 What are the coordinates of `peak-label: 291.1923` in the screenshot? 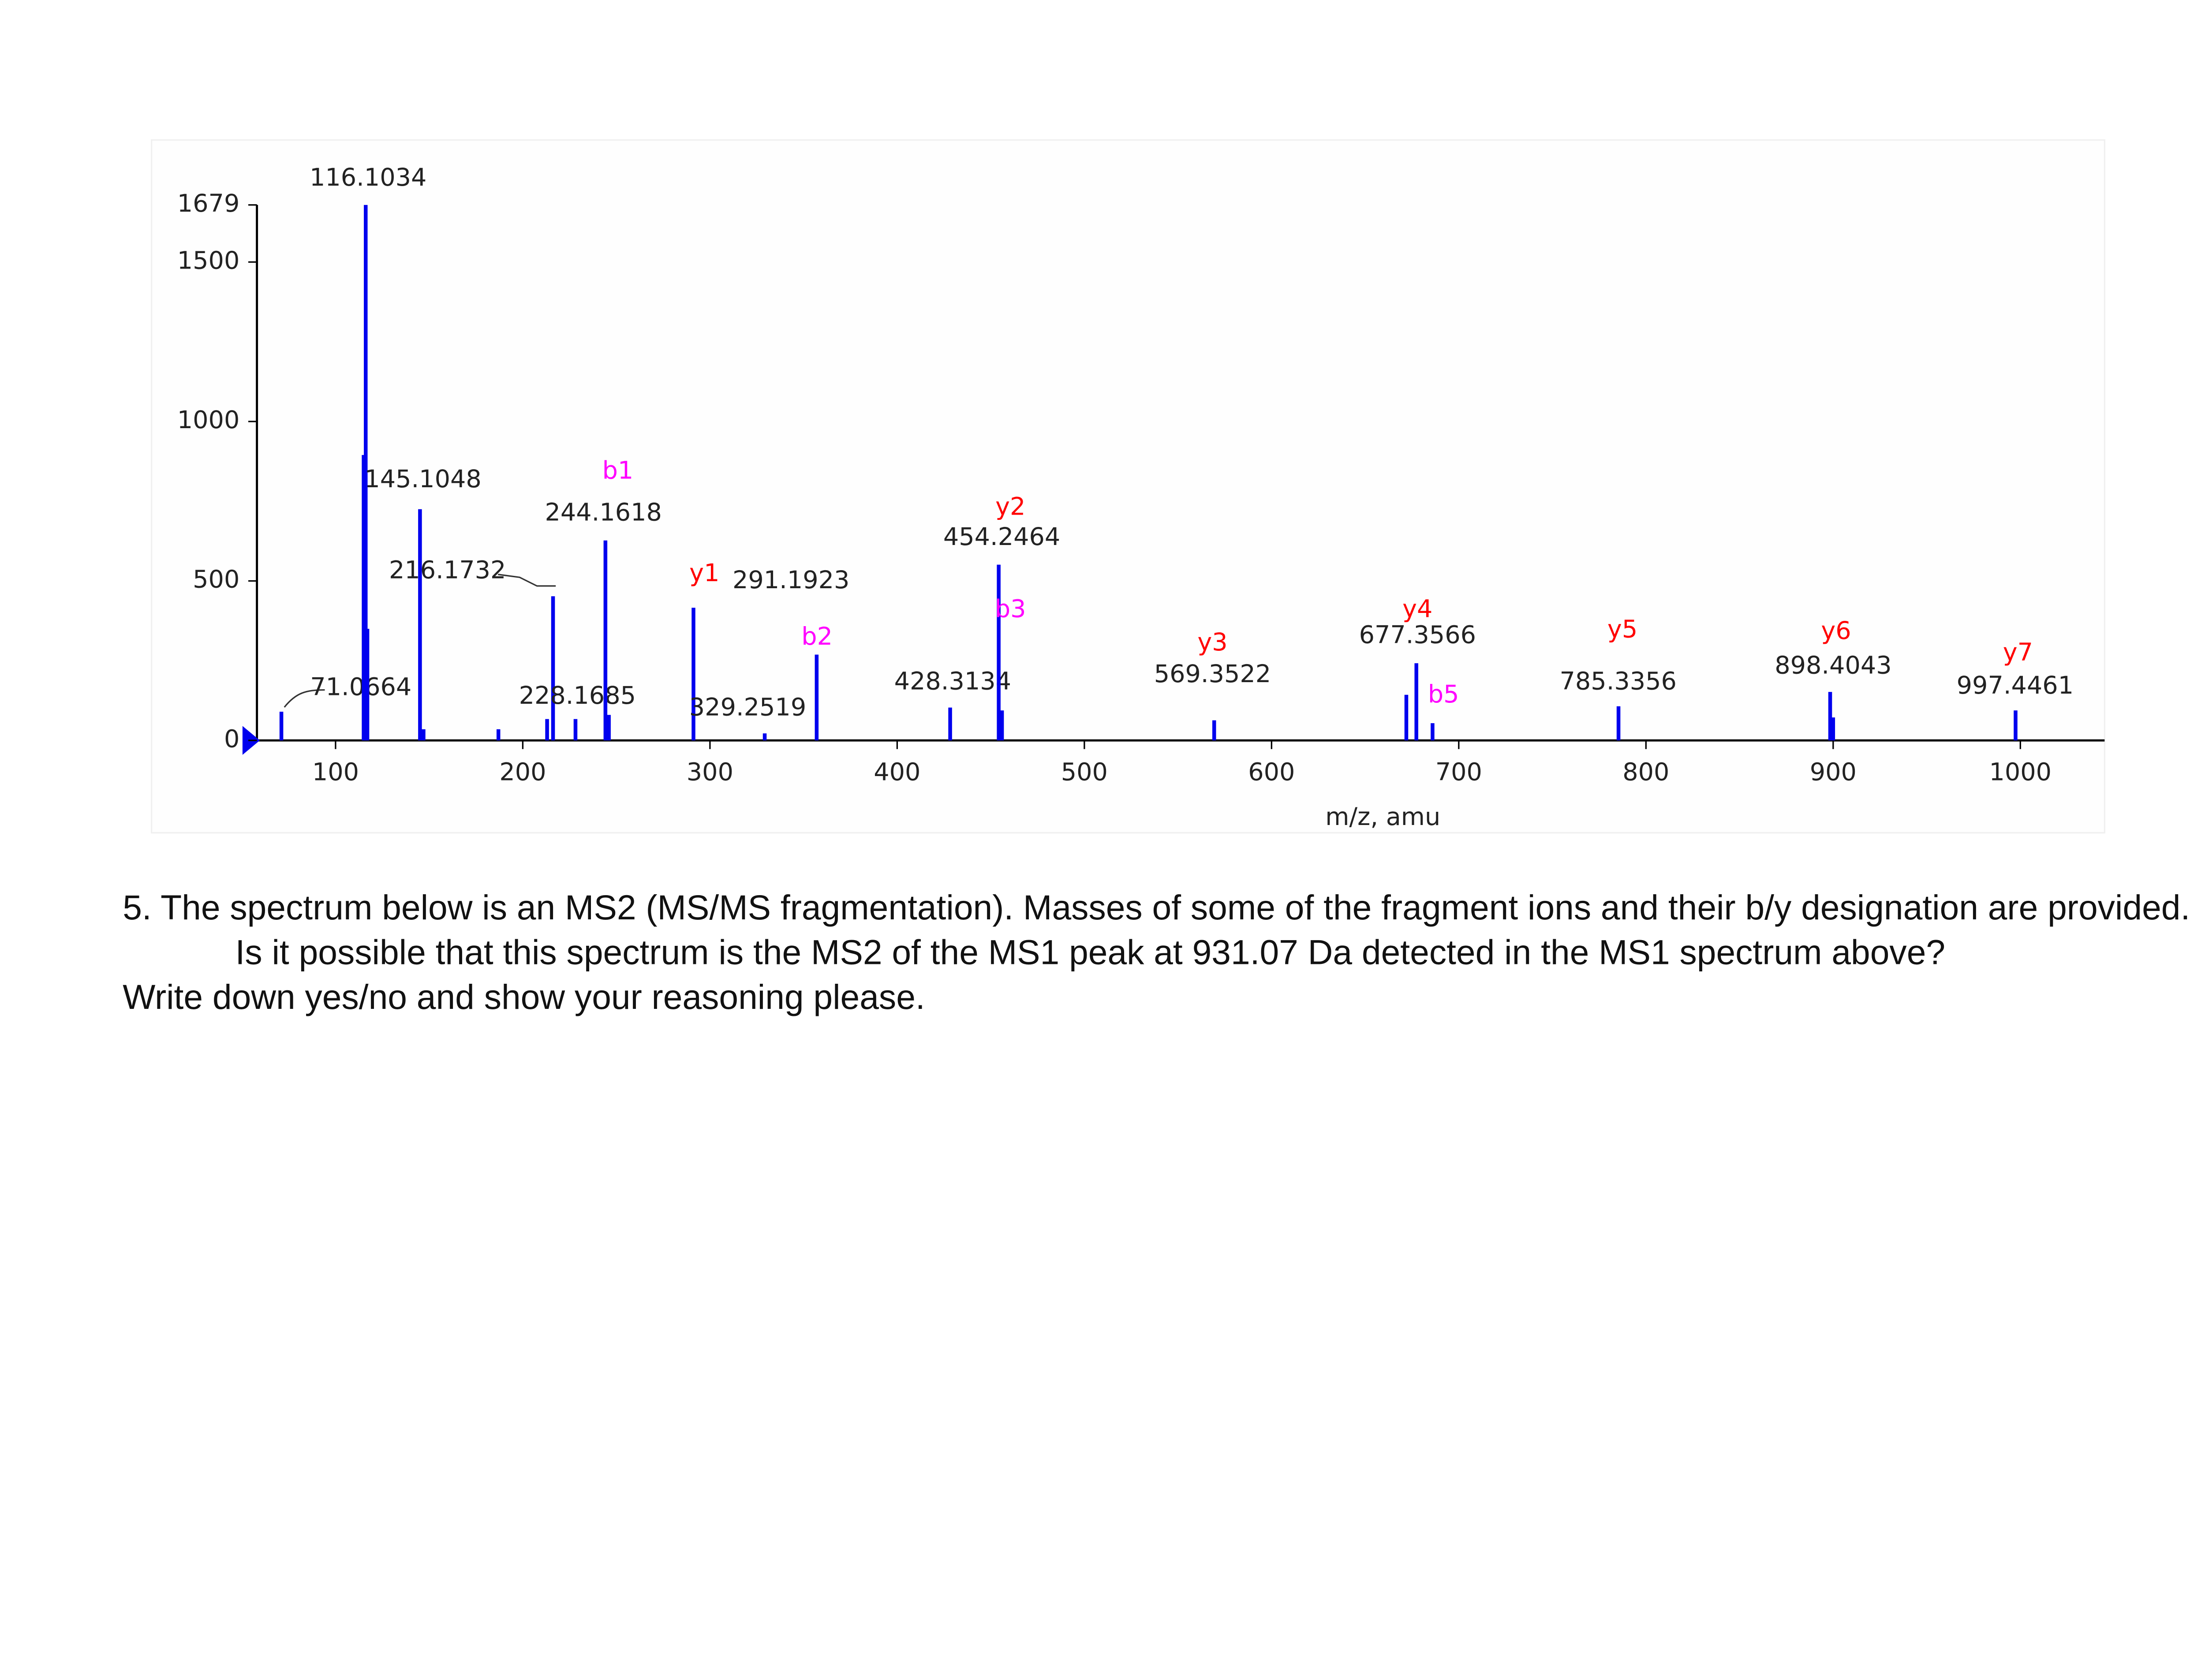 It's located at (791, 580).